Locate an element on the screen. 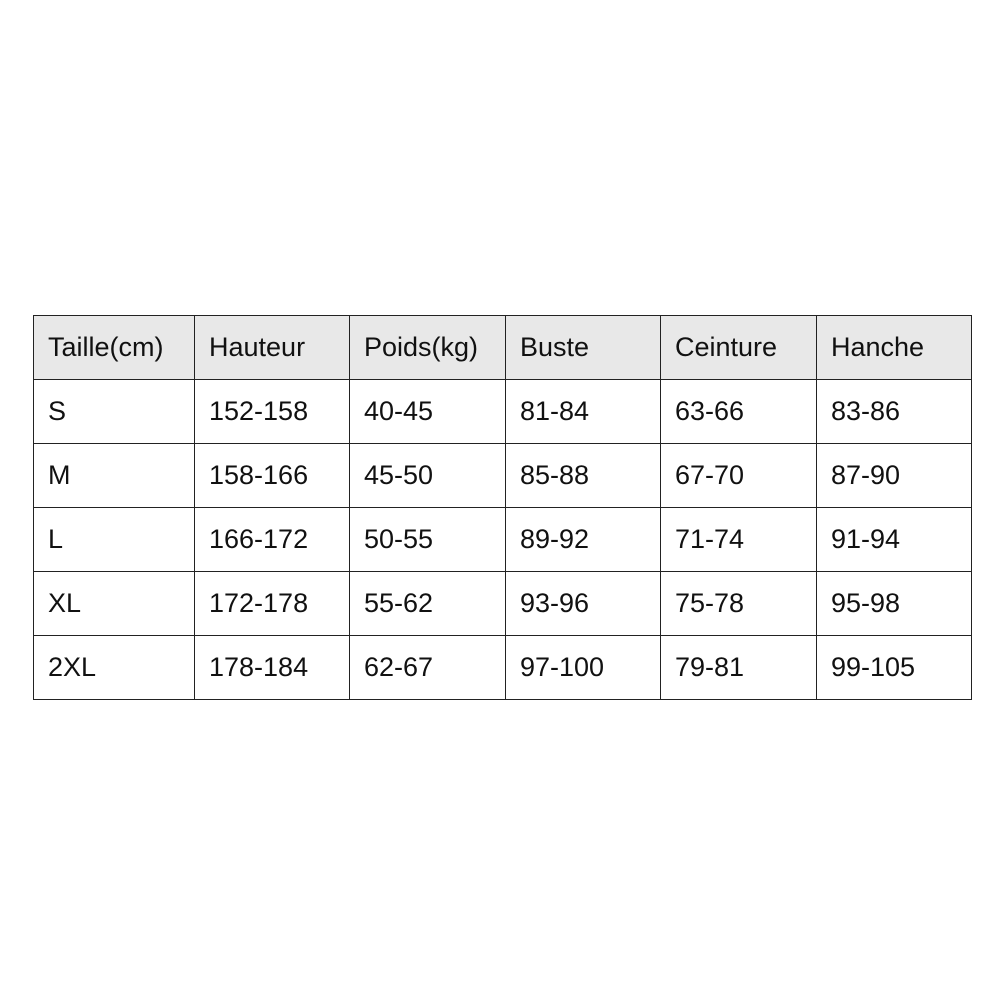 This screenshot has width=1000, height=1000. table-cell: 93-96 is located at coordinates (583, 603).